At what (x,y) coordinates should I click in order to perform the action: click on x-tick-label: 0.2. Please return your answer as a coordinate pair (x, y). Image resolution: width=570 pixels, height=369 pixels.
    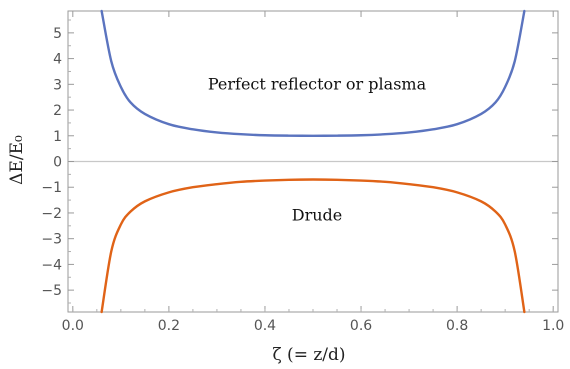
    Looking at the image, I should click on (169, 326).